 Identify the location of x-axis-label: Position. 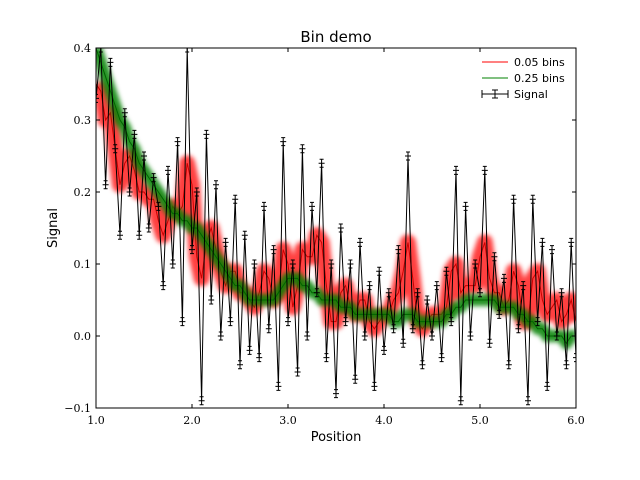
(336, 437).